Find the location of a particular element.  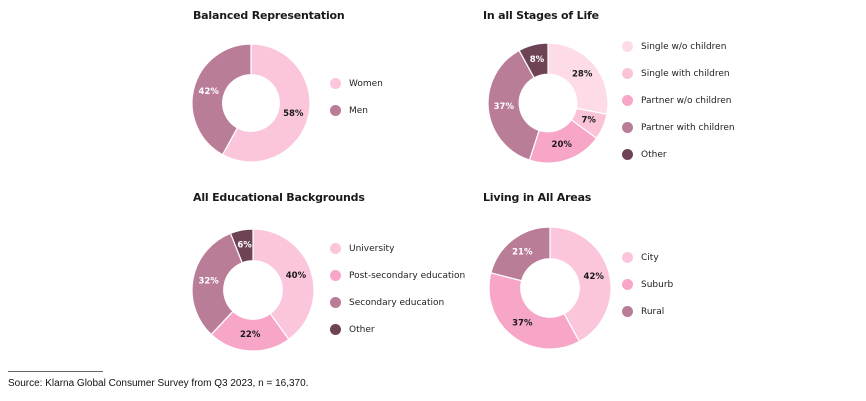

slice-label-partner-with-children: 37% is located at coordinates (504, 107).